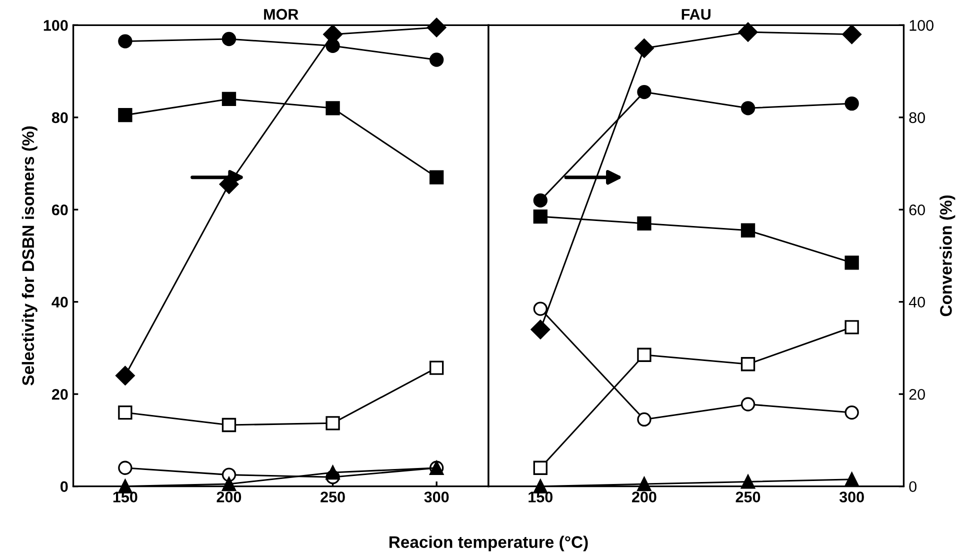 This screenshot has height=559, width=977. What do you see at coordinates (281, 14) in the screenshot?
I see `chart-title: MOR` at bounding box center [281, 14].